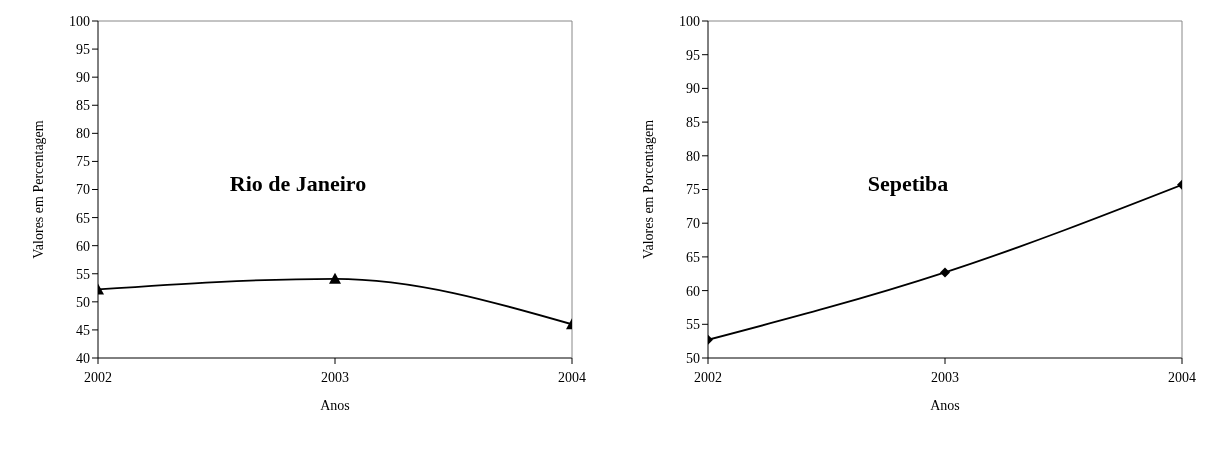 The width and height of the screenshot is (1215, 457). I want to click on y-axis-title: Valores em Percentagem, so click(38, 189).